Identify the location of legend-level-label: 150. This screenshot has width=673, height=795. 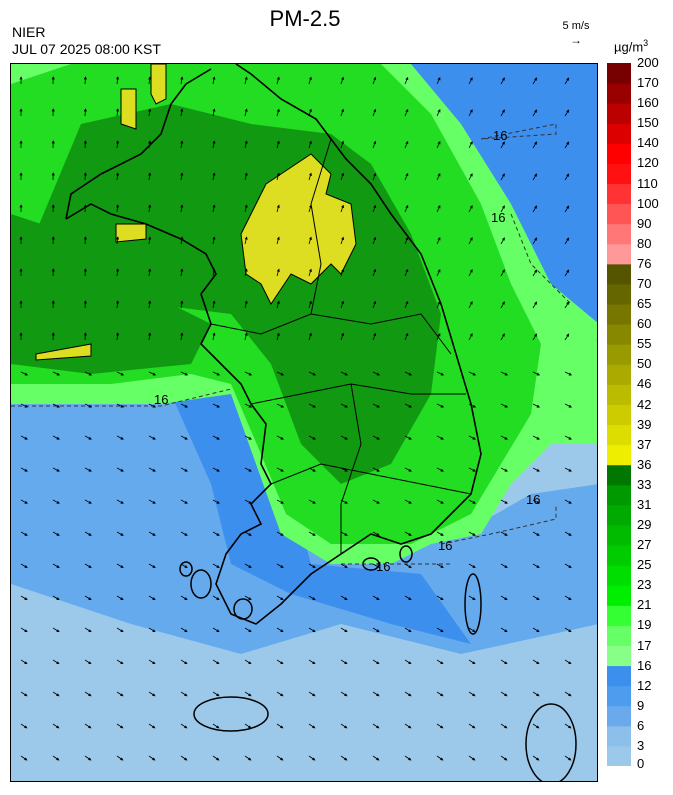
(648, 123).